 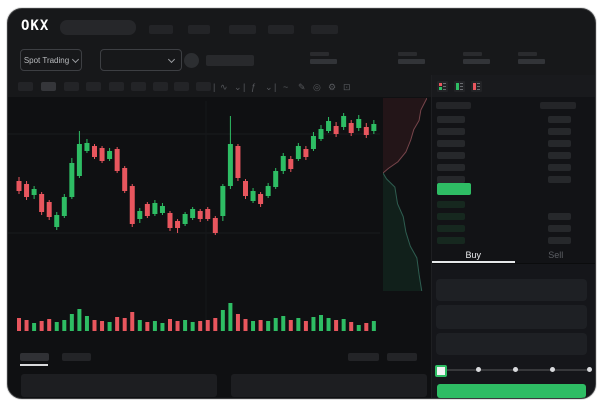 I want to click on book-view-bids-only-icon, so click(x=459, y=86).